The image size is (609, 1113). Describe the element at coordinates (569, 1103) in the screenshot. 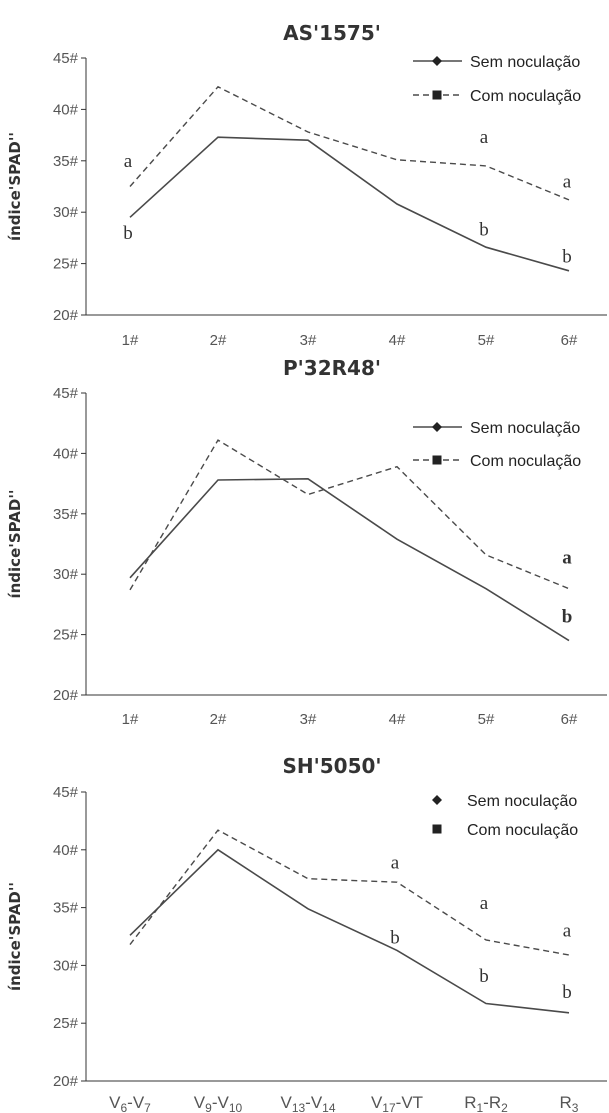

I see `x-tick-label: R3` at that location.